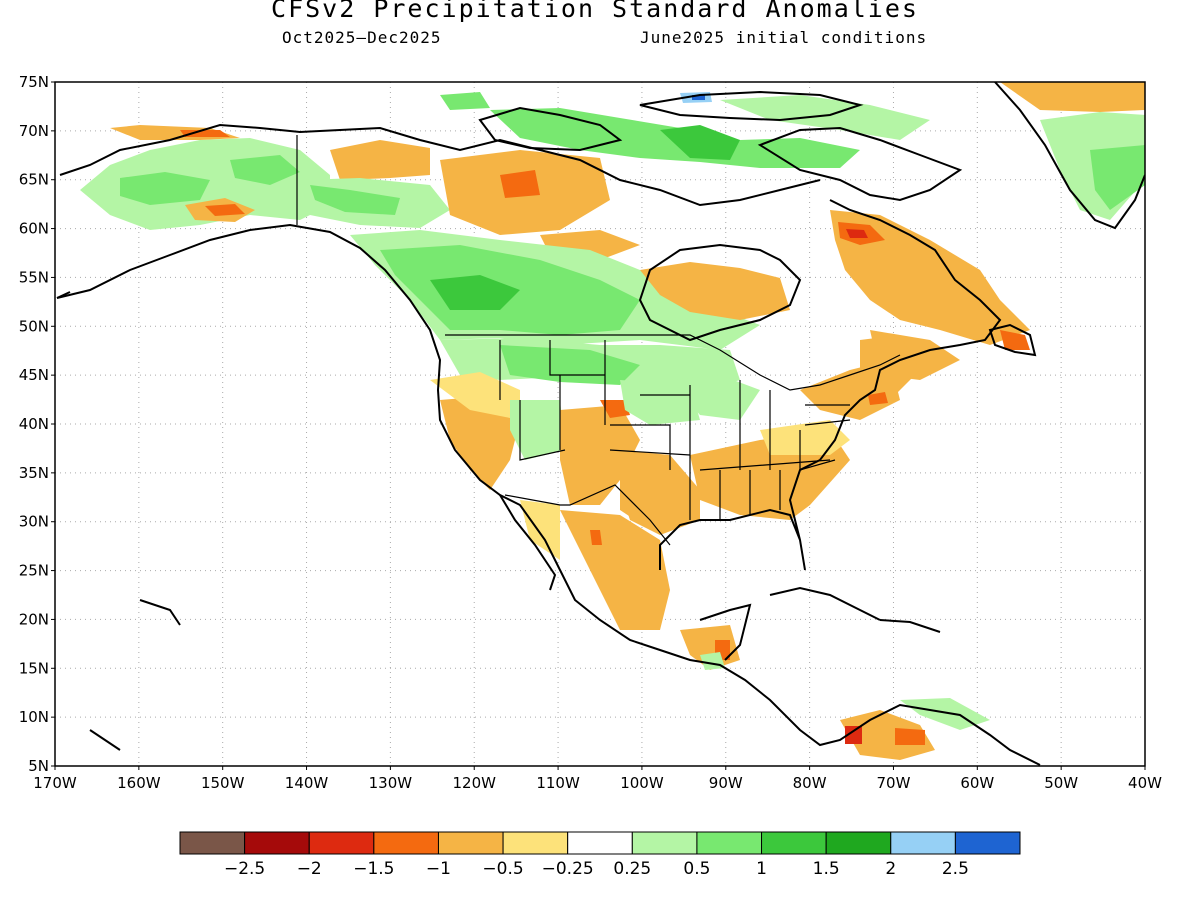 The width and height of the screenshot is (1200, 900). I want to click on boundary-usa-mexico, so click(587, 515).